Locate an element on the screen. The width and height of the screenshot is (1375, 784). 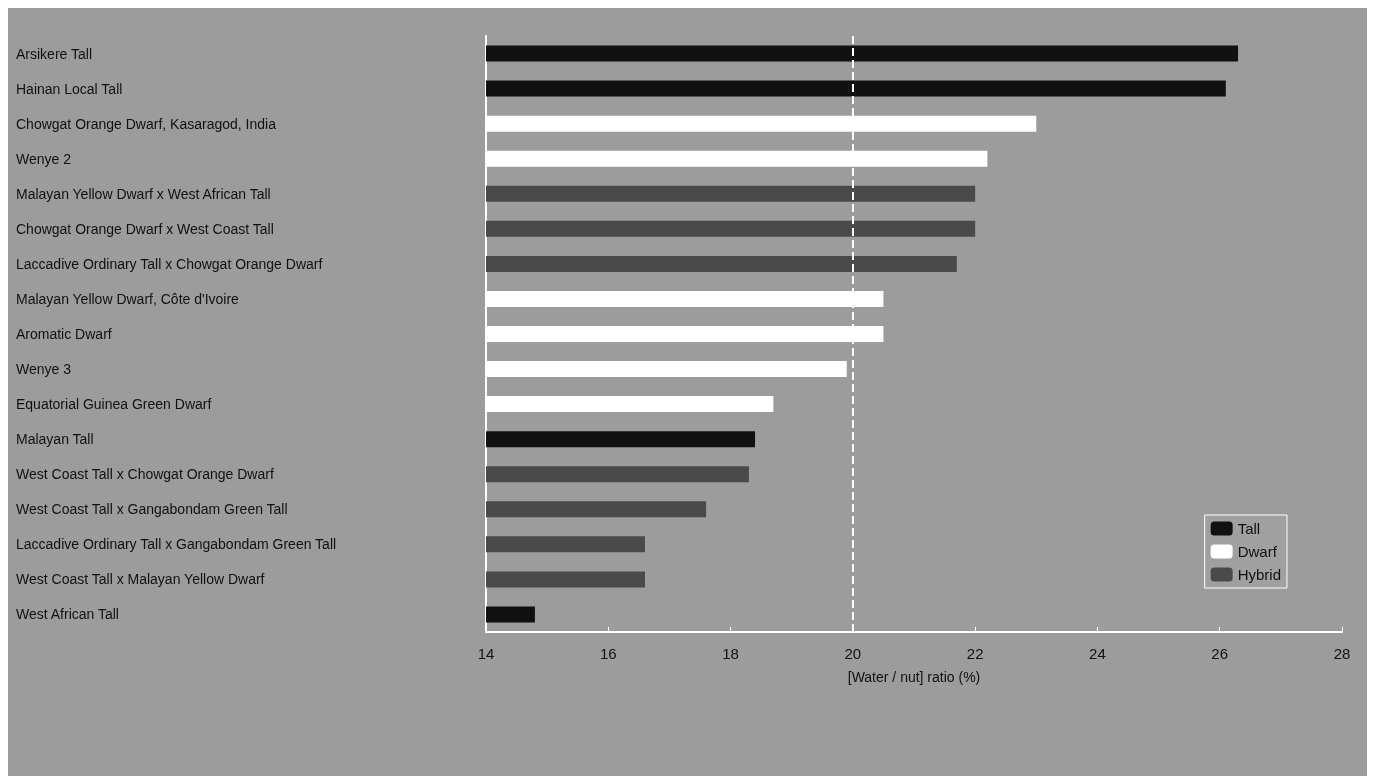
legend-label: Hybrid is located at coordinates (1259, 574).